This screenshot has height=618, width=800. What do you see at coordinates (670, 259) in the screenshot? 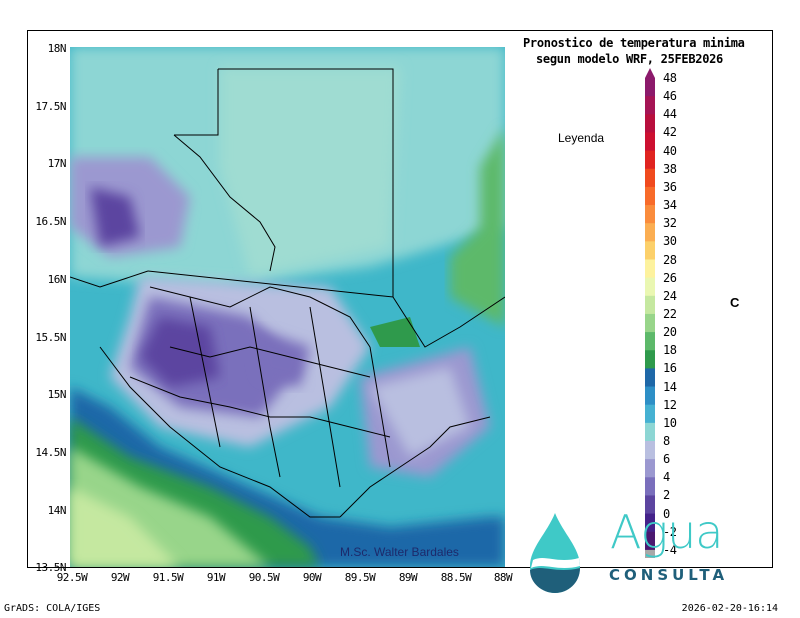
I see `colorbar-tick-label: 28` at bounding box center [670, 259].